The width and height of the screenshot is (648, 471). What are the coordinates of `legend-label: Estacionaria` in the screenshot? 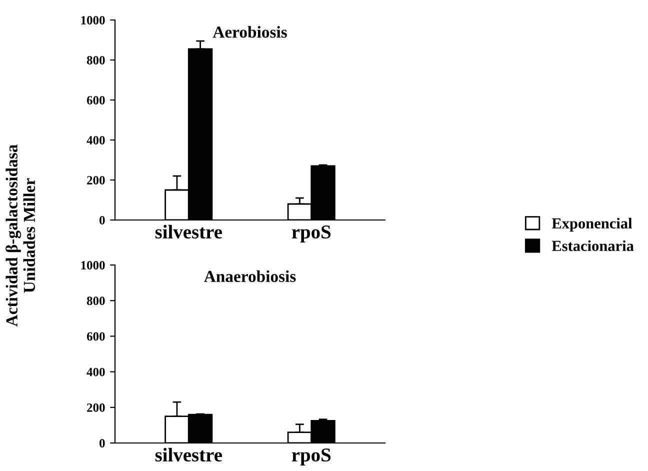 It's located at (593, 246).